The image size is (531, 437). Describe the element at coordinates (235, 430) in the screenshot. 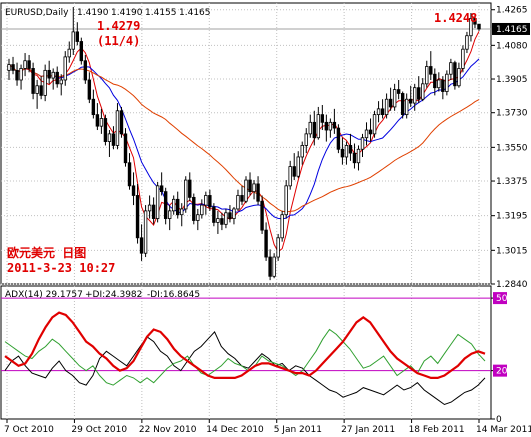

I see `date-tick-label: 14 Dec 2010` at that location.